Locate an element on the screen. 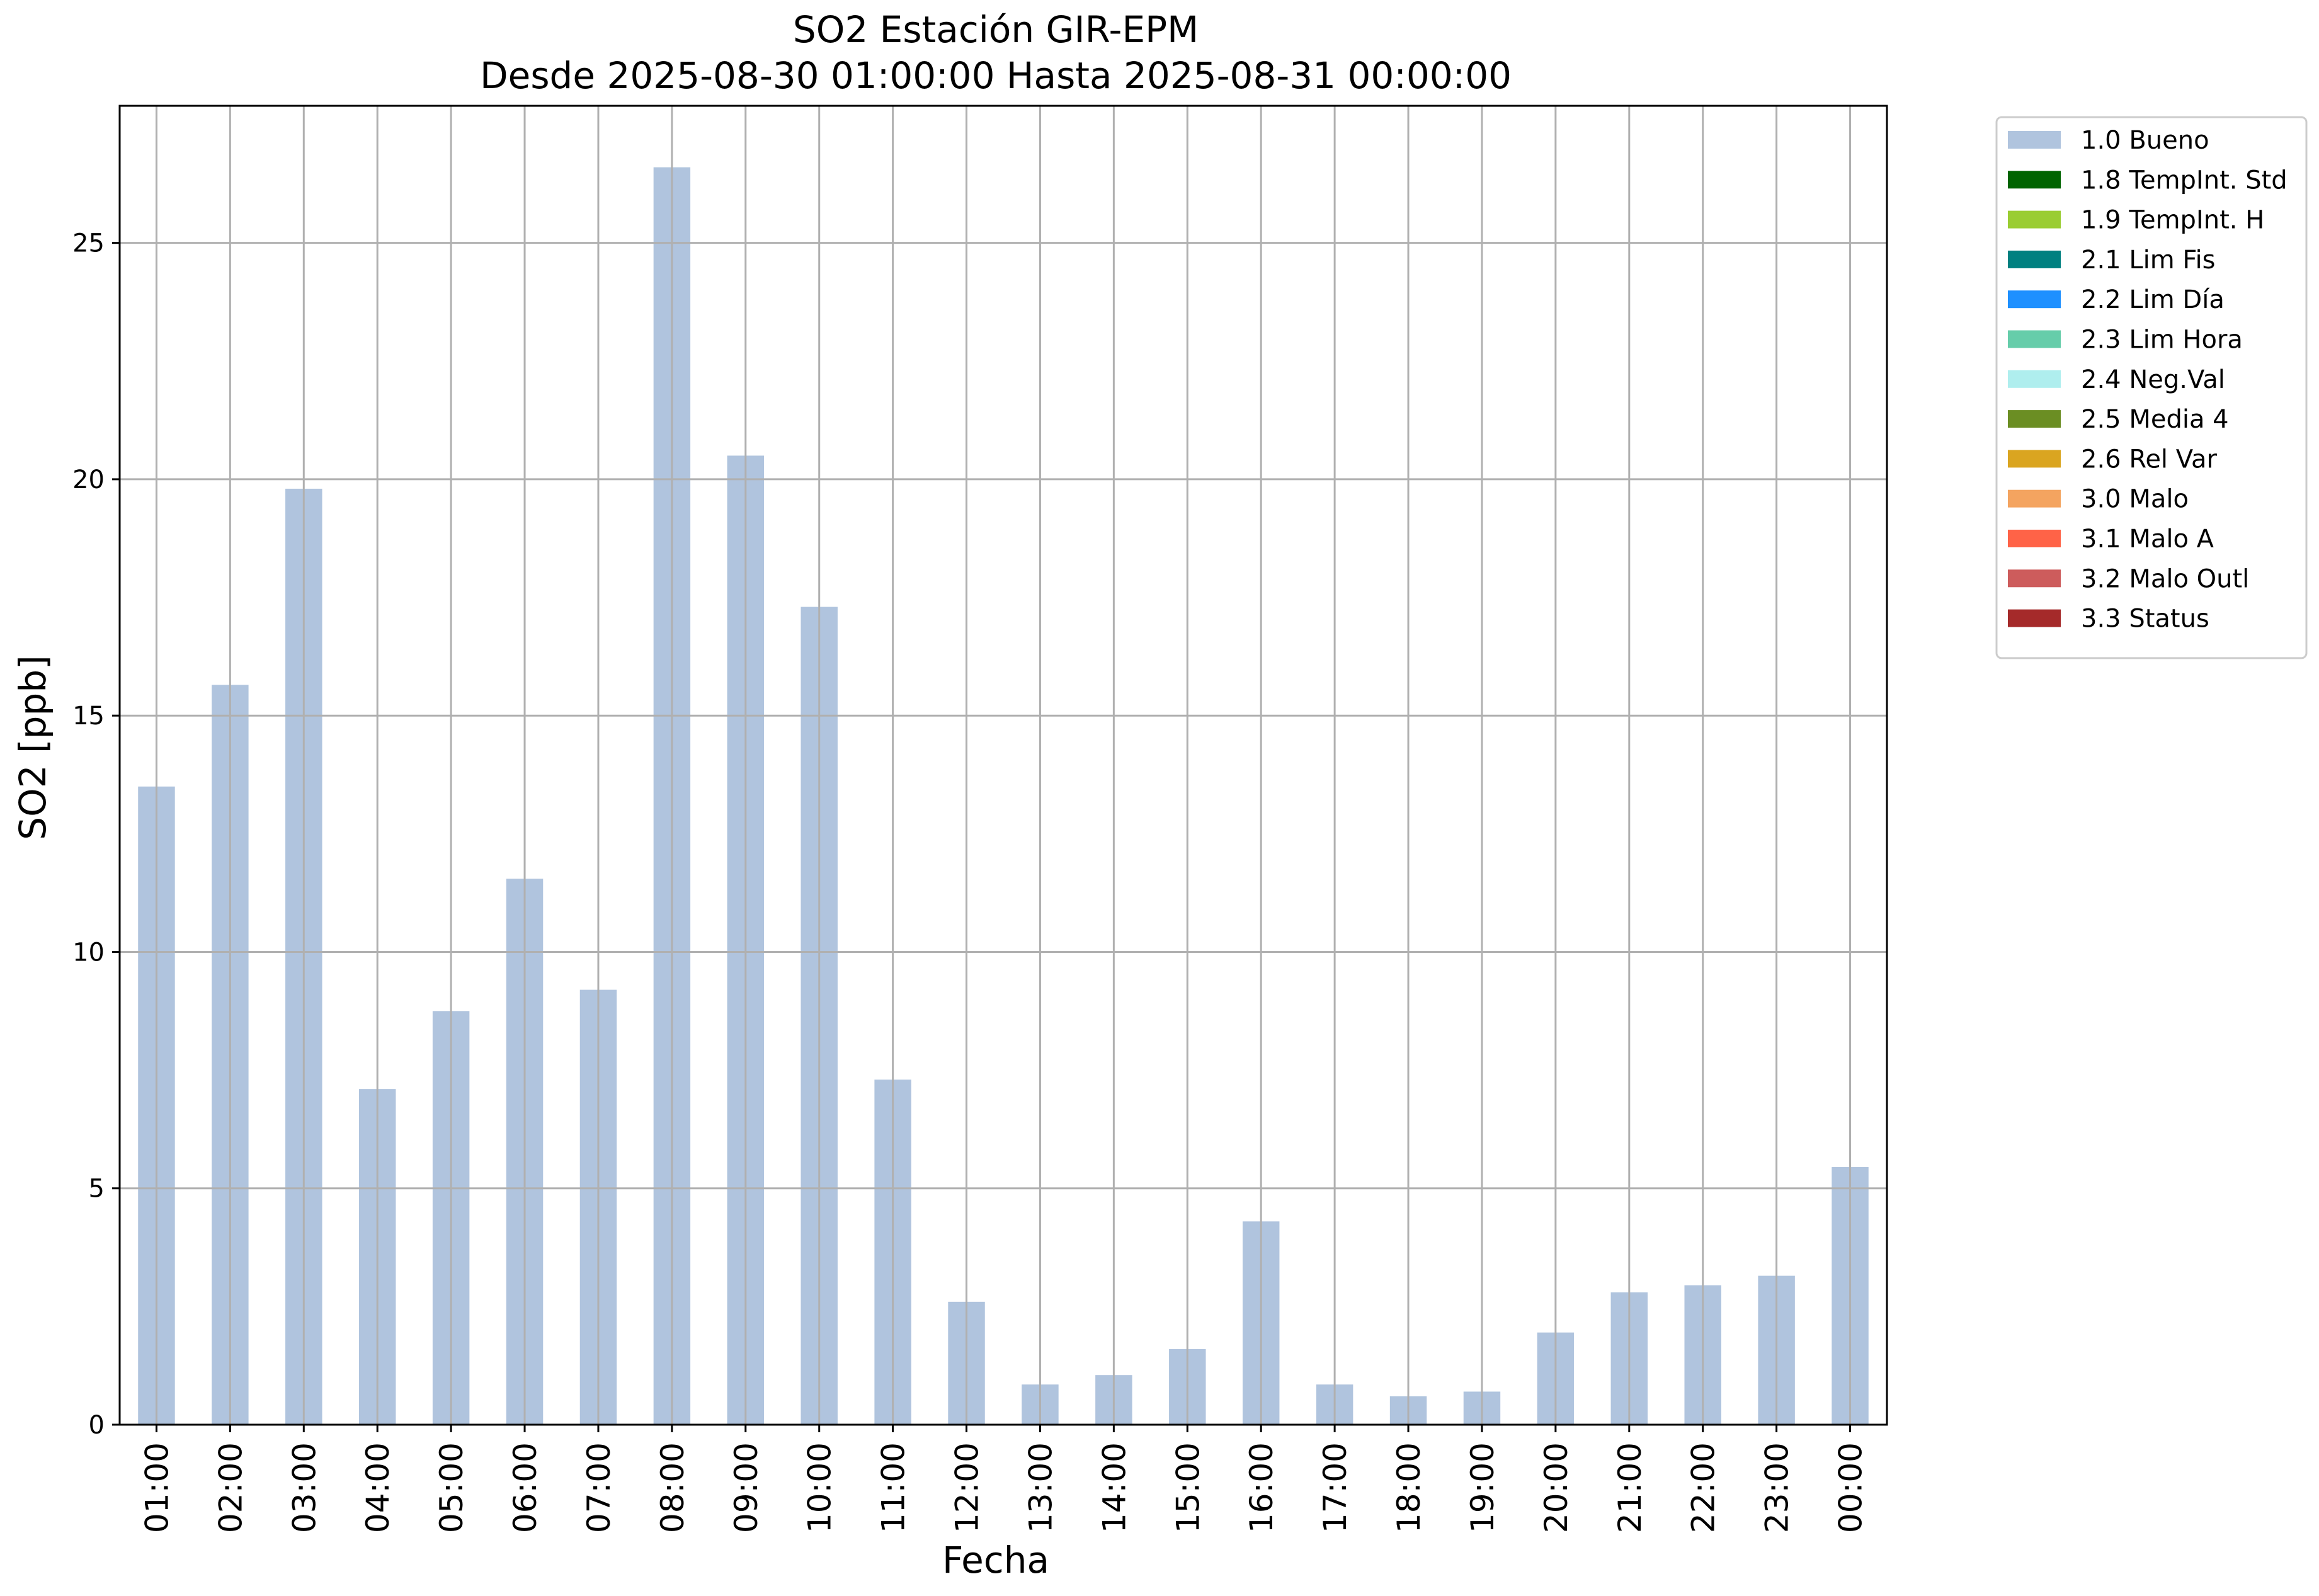  x-tick-label: 00:00 is located at coordinates (1851, 1487).